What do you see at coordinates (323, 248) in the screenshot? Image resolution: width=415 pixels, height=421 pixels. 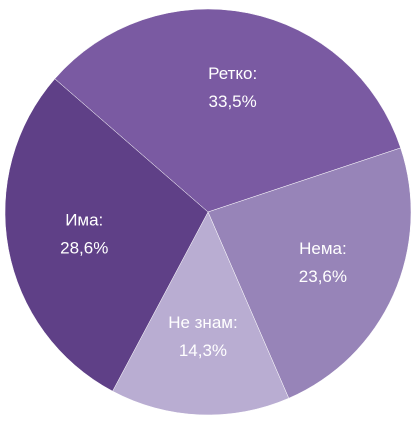 I see `slice-category-label: Нема:` at bounding box center [323, 248].